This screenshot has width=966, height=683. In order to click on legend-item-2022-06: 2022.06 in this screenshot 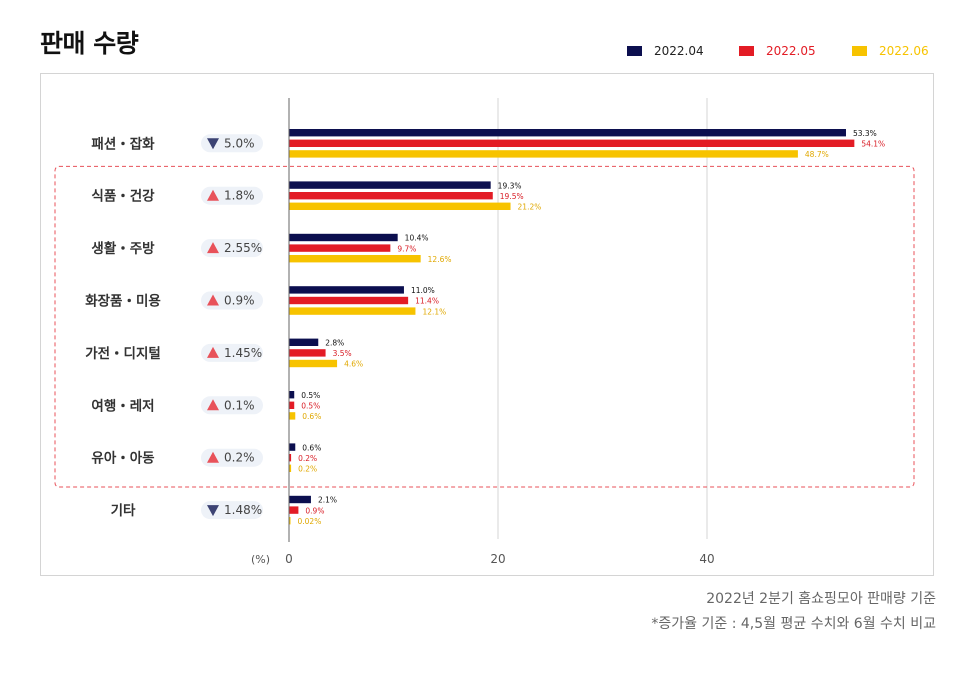, I will do `click(890, 51)`.